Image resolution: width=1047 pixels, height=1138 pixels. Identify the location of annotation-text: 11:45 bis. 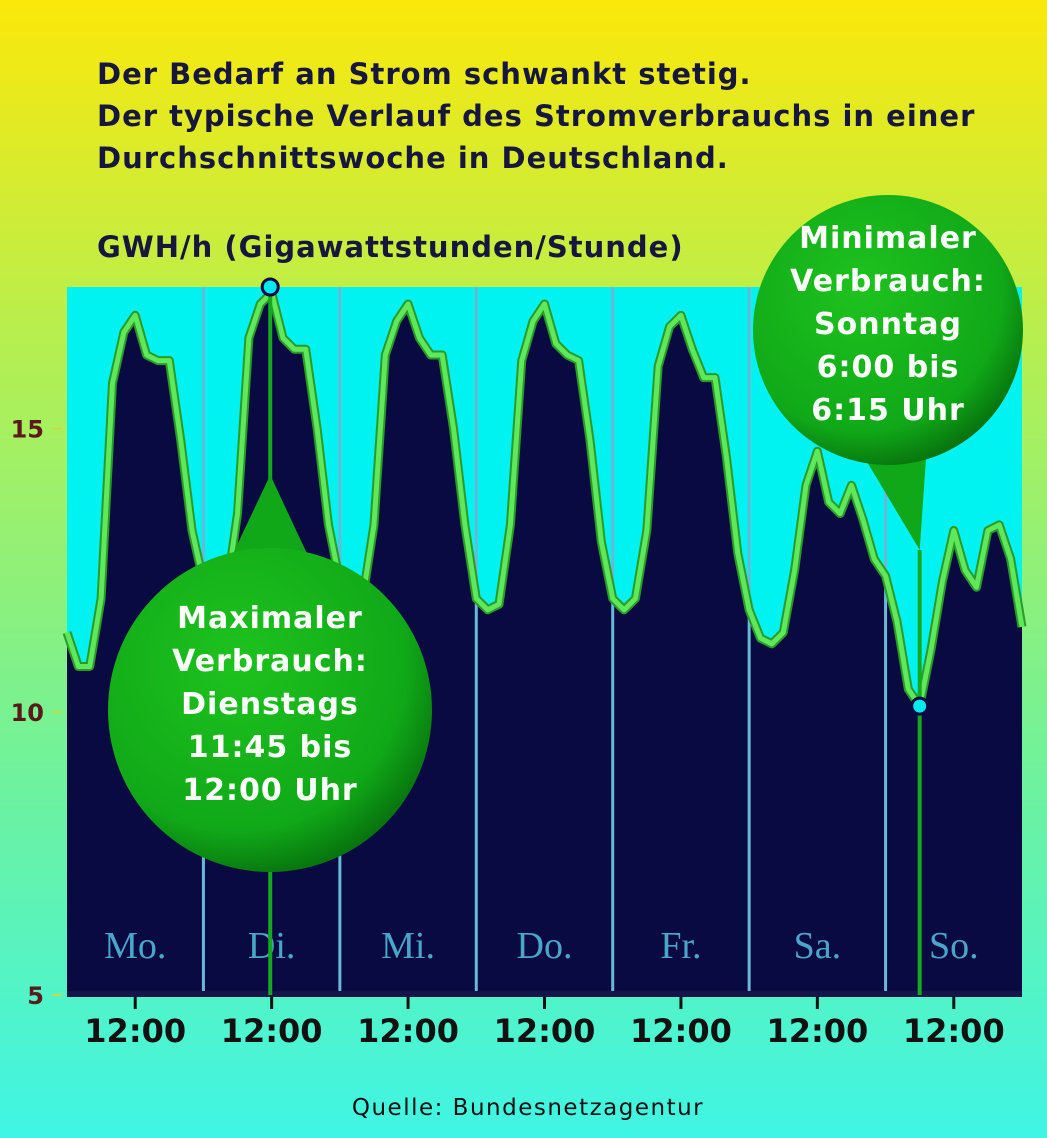
(270, 747).